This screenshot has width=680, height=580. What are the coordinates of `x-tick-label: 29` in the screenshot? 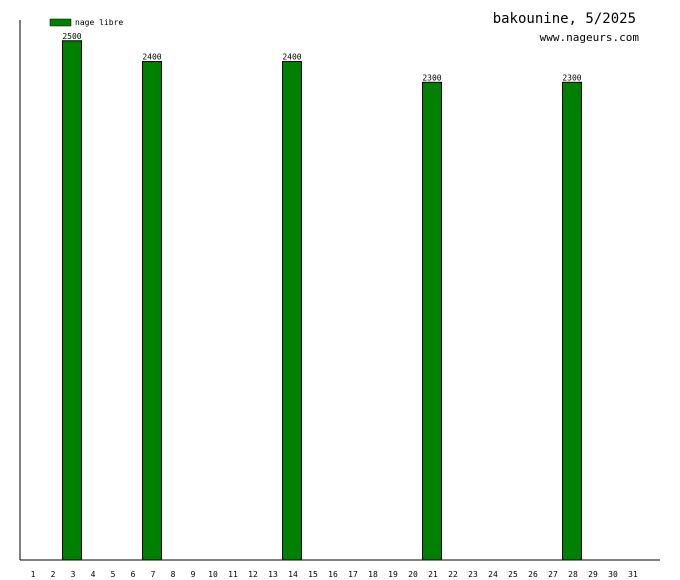 It's located at (593, 574).